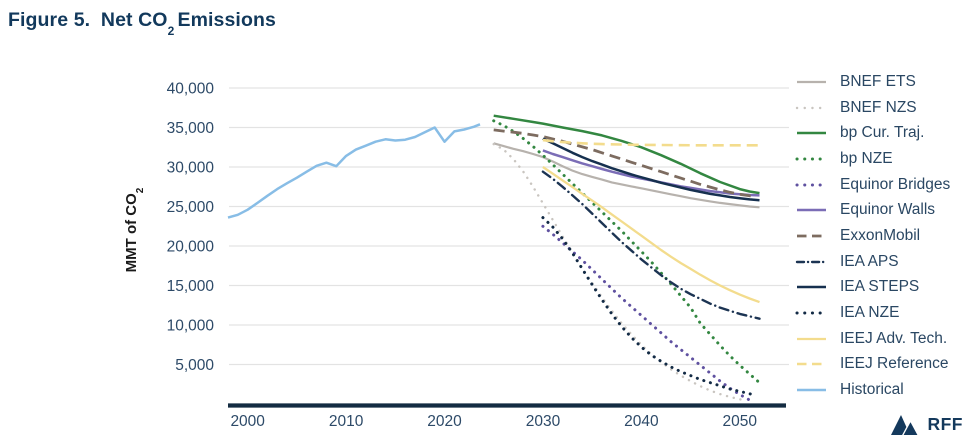 The width and height of the screenshot is (980, 444). Describe the element at coordinates (651, 142) in the screenshot. I see `series-line-ieej-reference` at that location.